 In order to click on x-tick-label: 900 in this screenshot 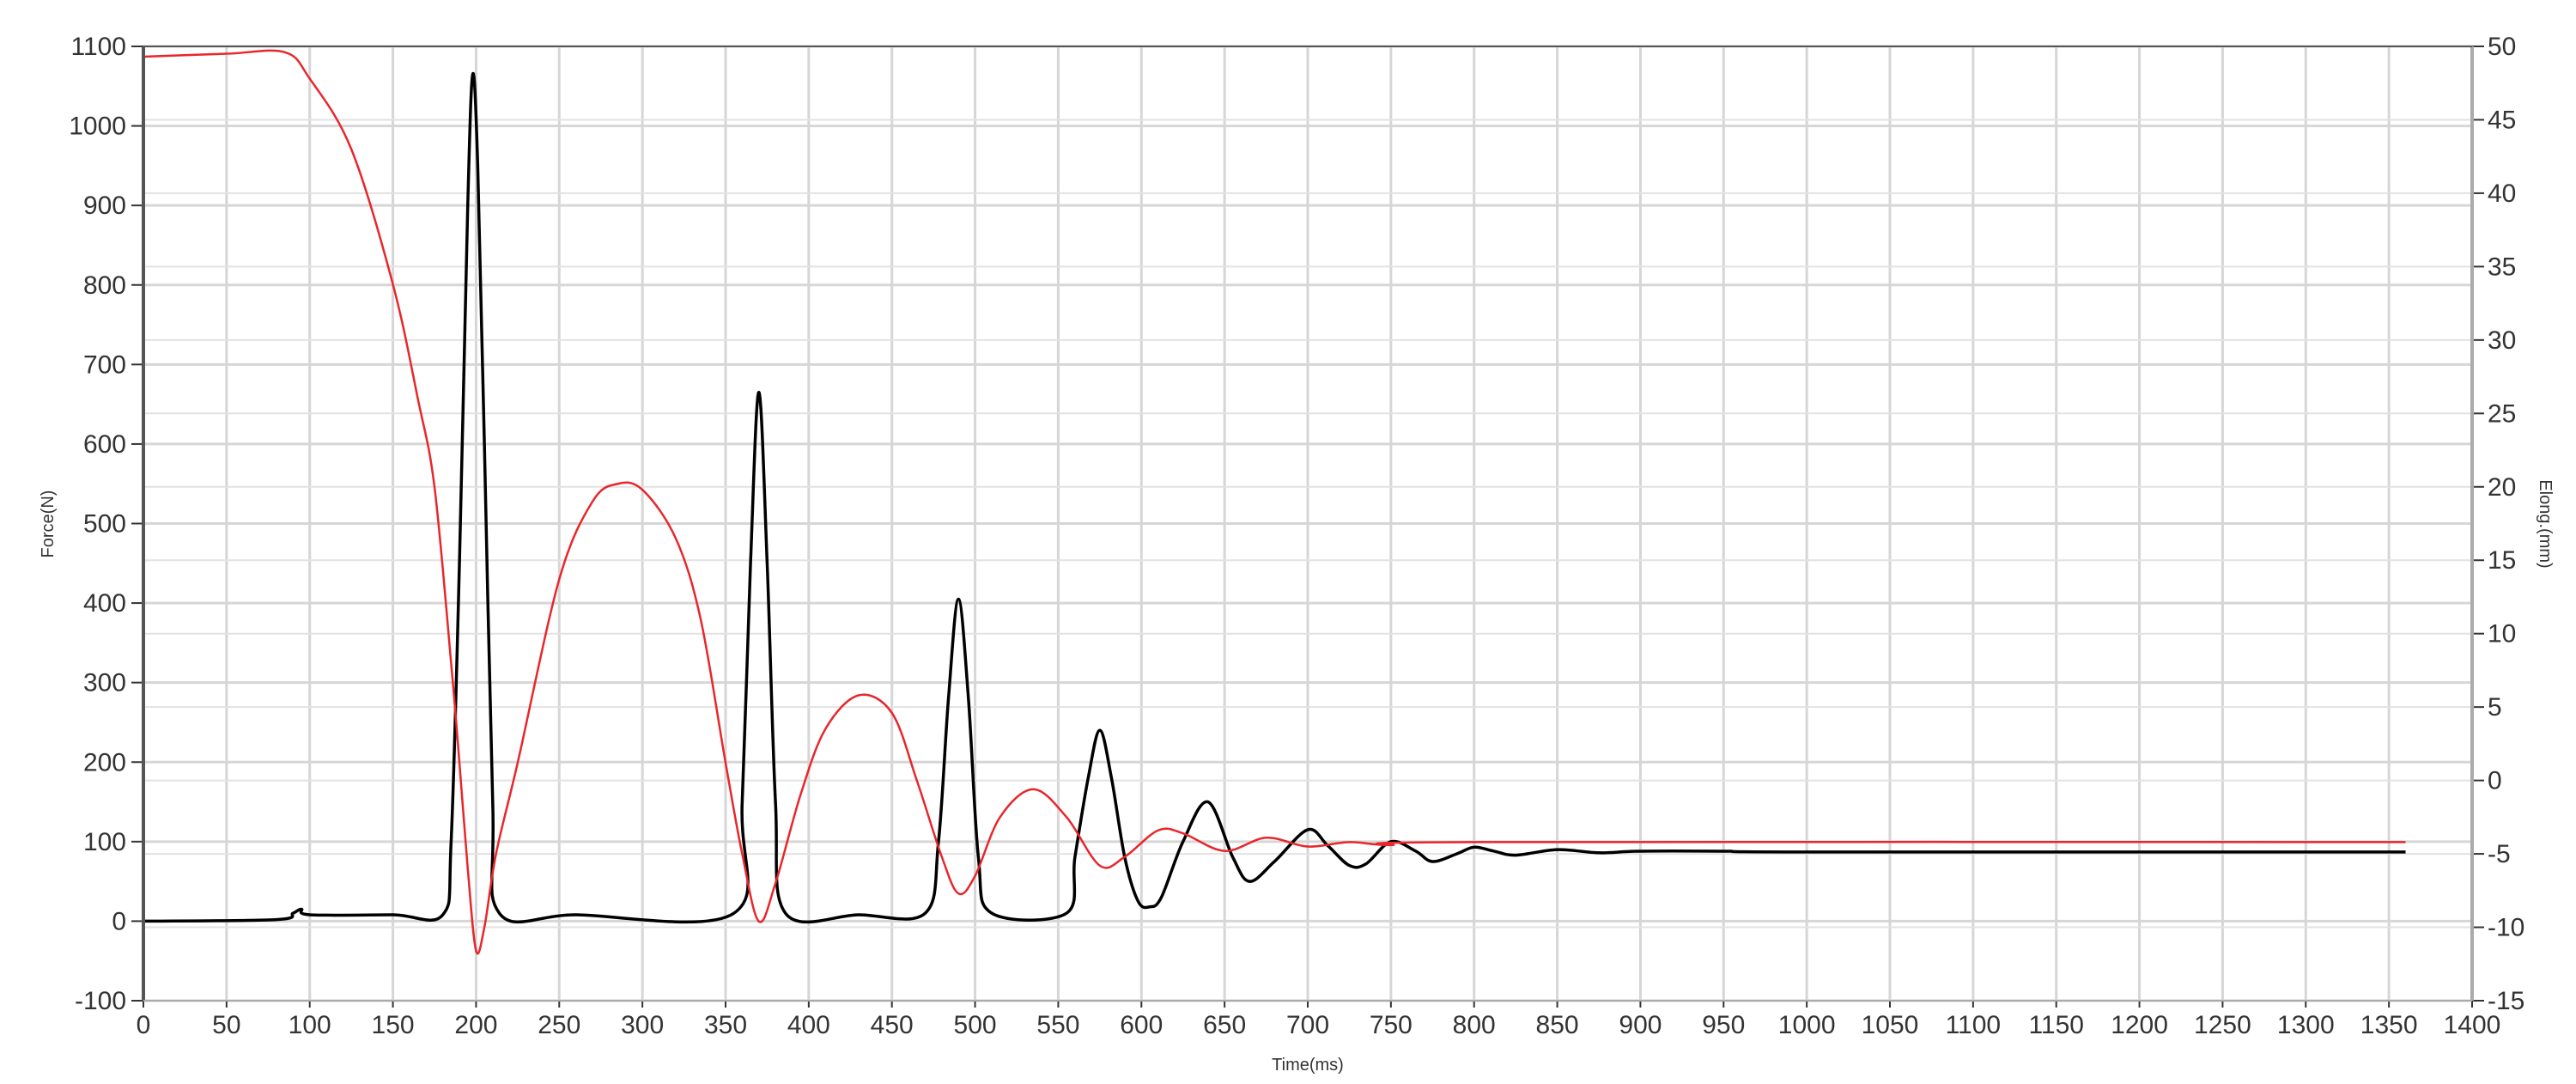, I will do `click(1641, 1025)`.